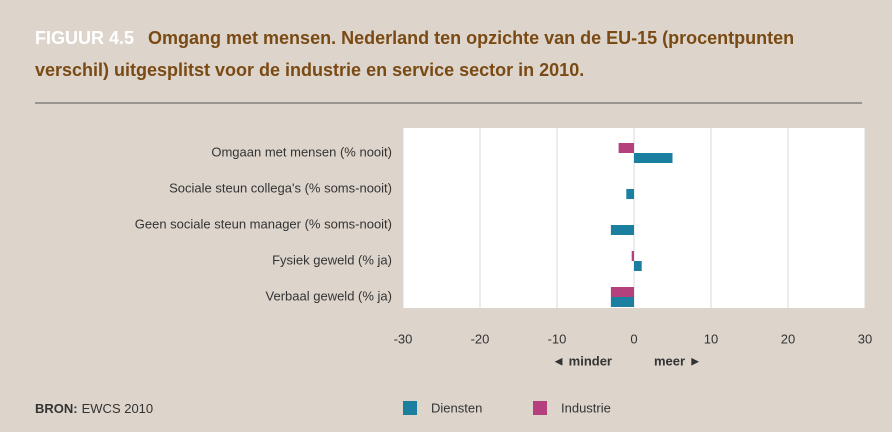  What do you see at coordinates (633, 338) in the screenshot?
I see `x-tick-label: 0` at bounding box center [633, 338].